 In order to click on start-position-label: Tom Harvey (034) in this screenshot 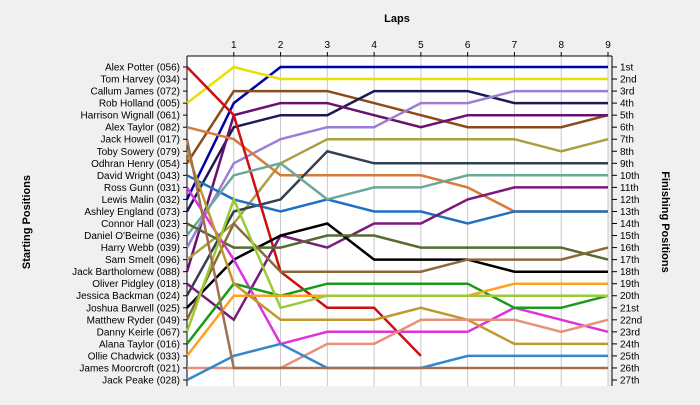, I will do `click(140, 80)`.